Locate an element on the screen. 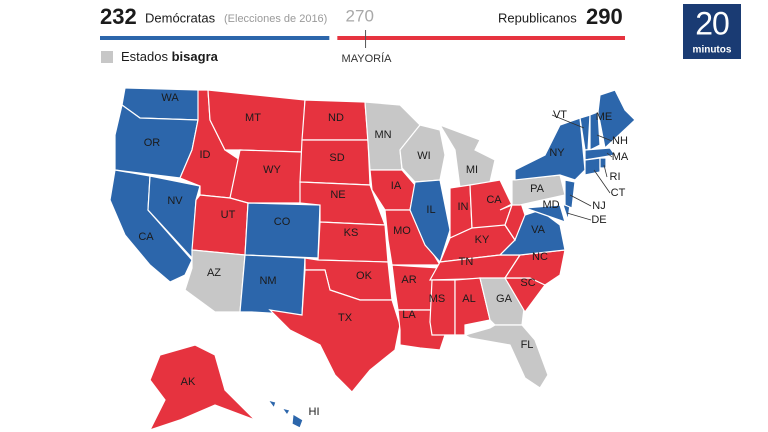  state-label: MD is located at coordinates (550, 205).